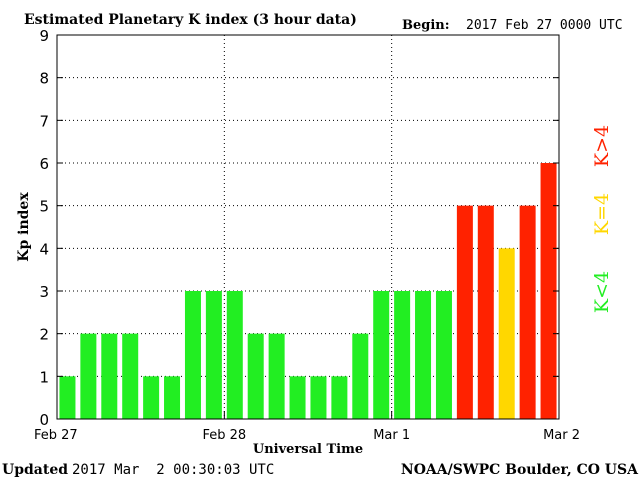 The image size is (640, 480). I want to click on y-tick-label: 6, so click(44, 164).